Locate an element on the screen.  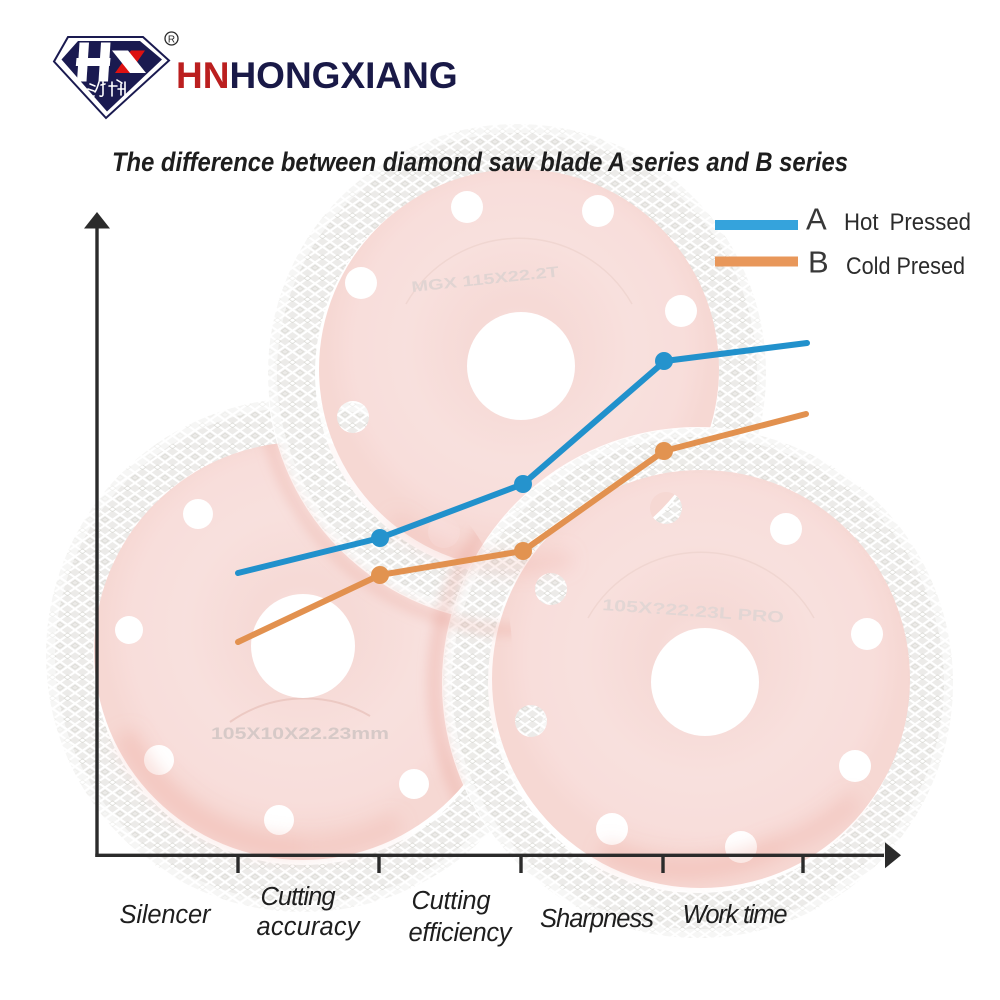
svg-text: Silencer is located at coordinates (166, 915).